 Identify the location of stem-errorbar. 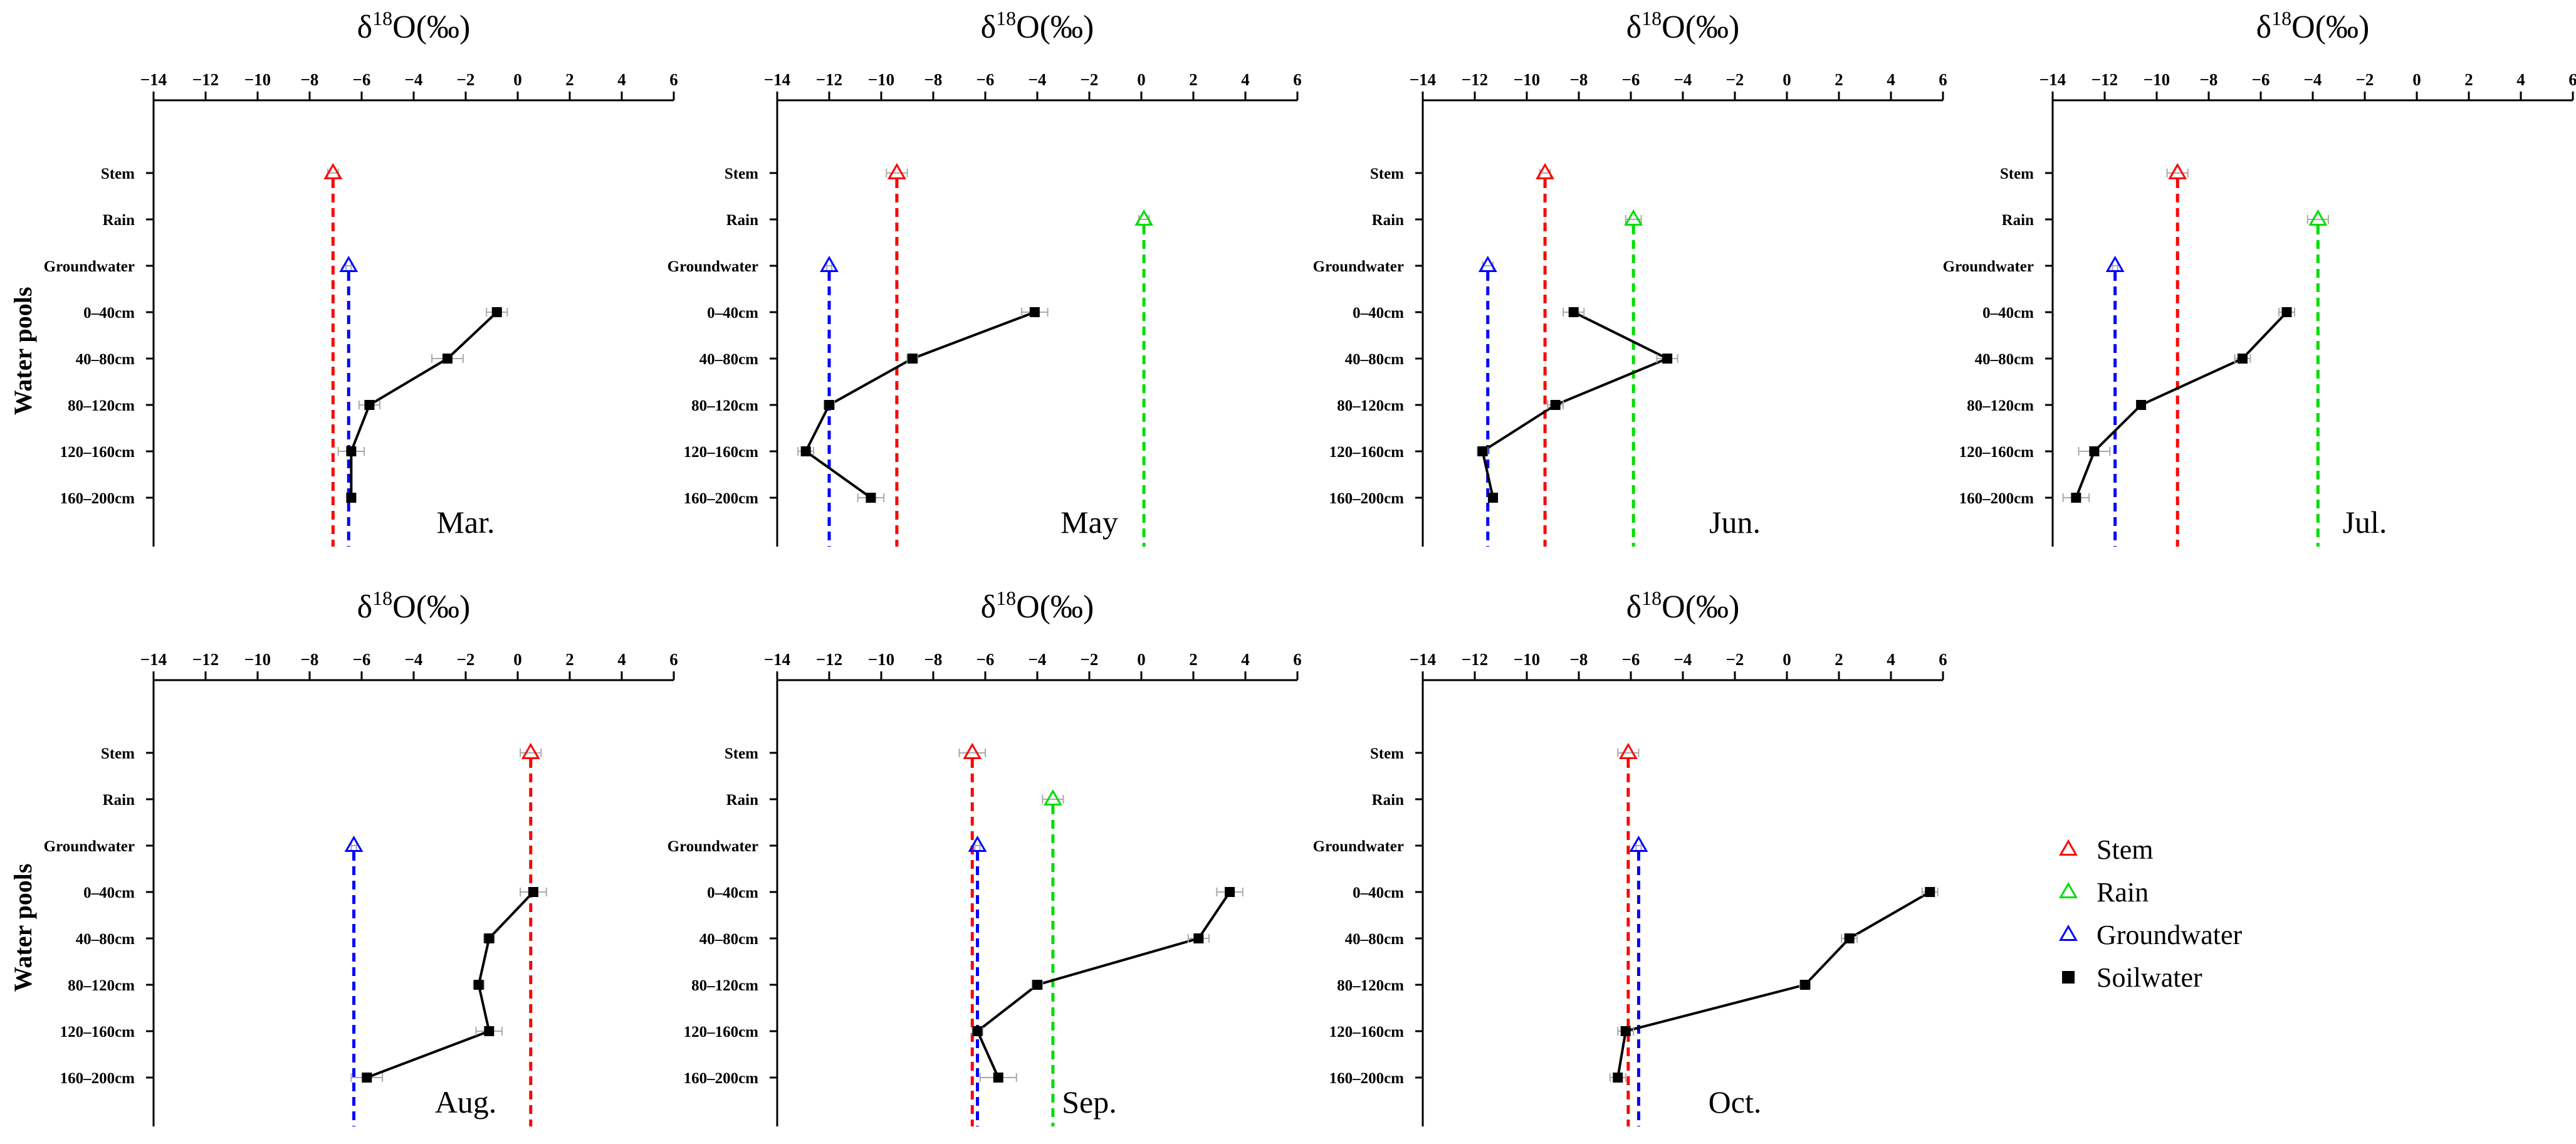
(1628, 752).